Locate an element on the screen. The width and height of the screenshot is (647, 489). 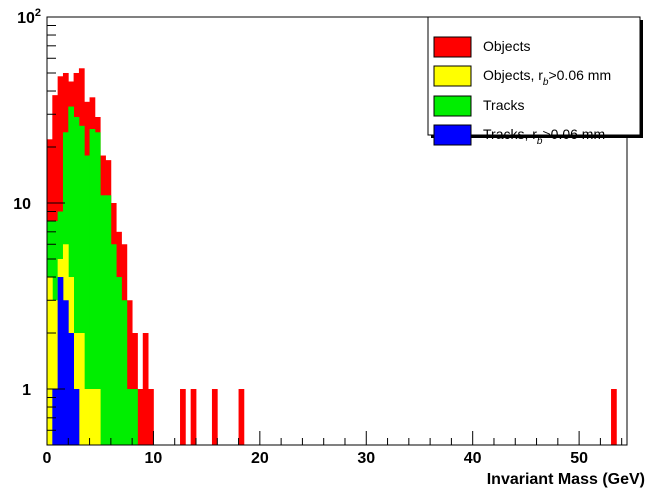
y-tick-base: 10 is located at coordinates (26, 18).